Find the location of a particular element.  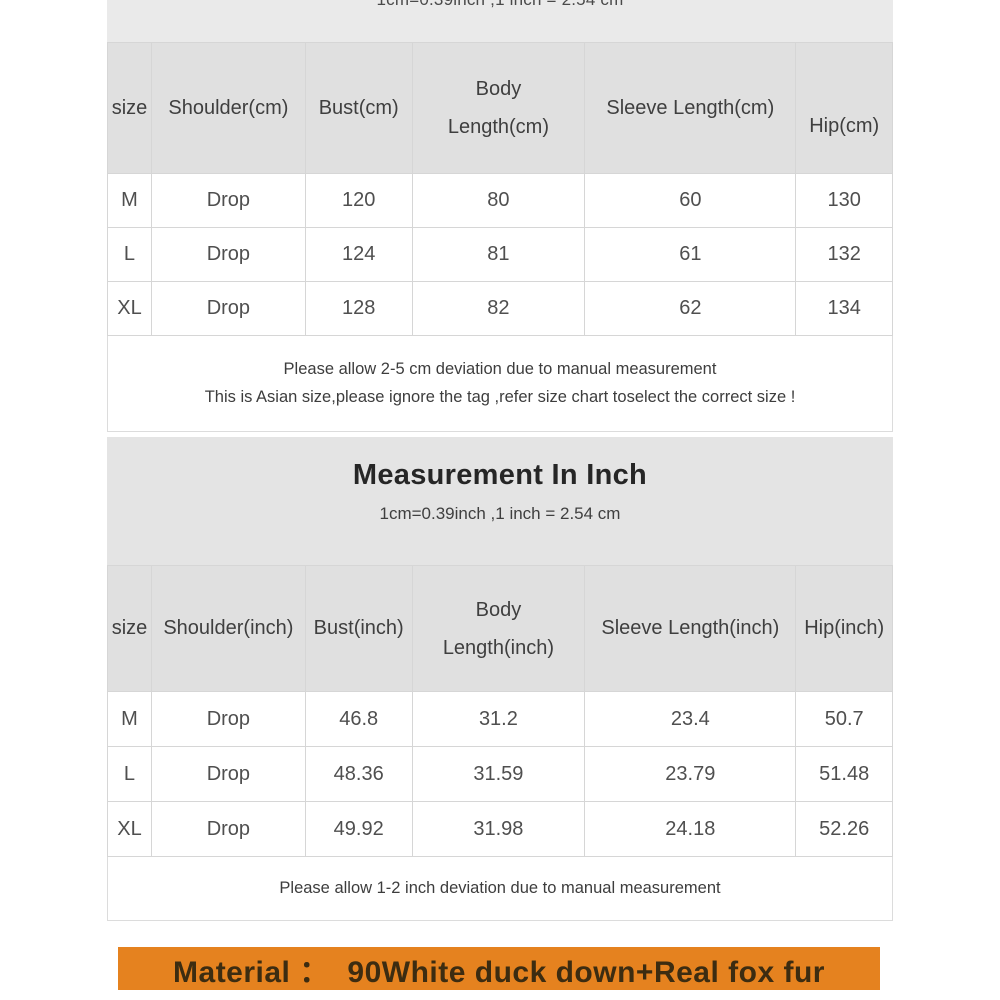

inch-cell-sleeve-xl: 24.18 is located at coordinates (690, 829).